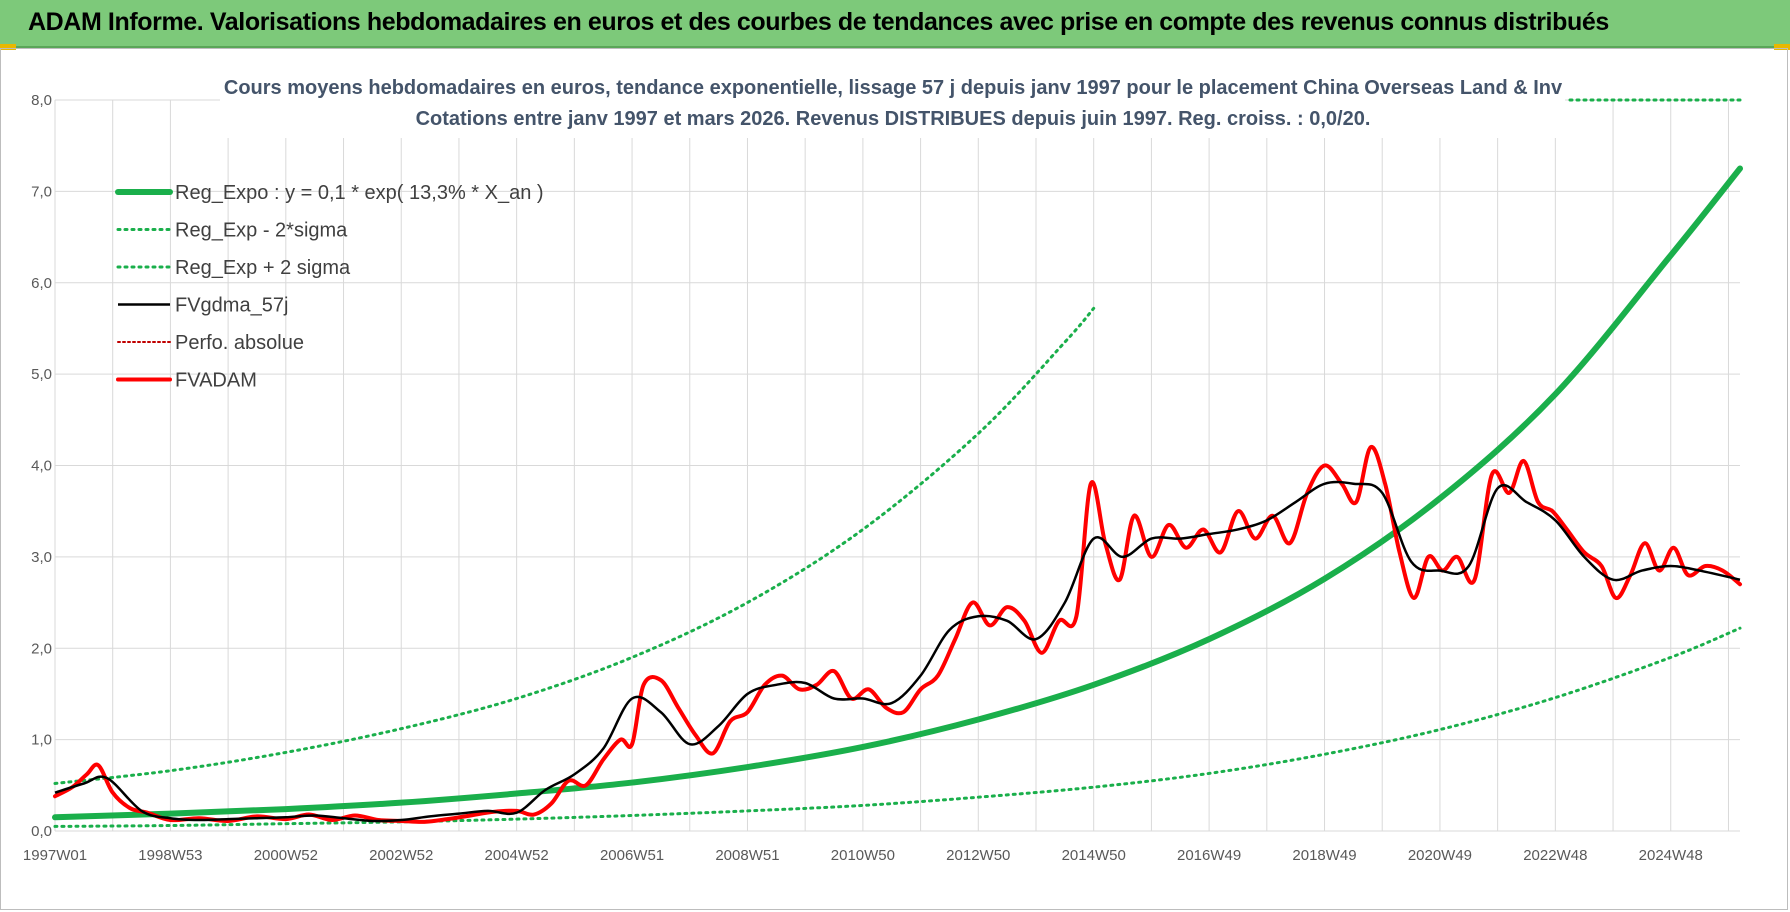  Describe the element at coordinates (41, 740) in the screenshot. I see `y-tick-label: 1,0` at that location.